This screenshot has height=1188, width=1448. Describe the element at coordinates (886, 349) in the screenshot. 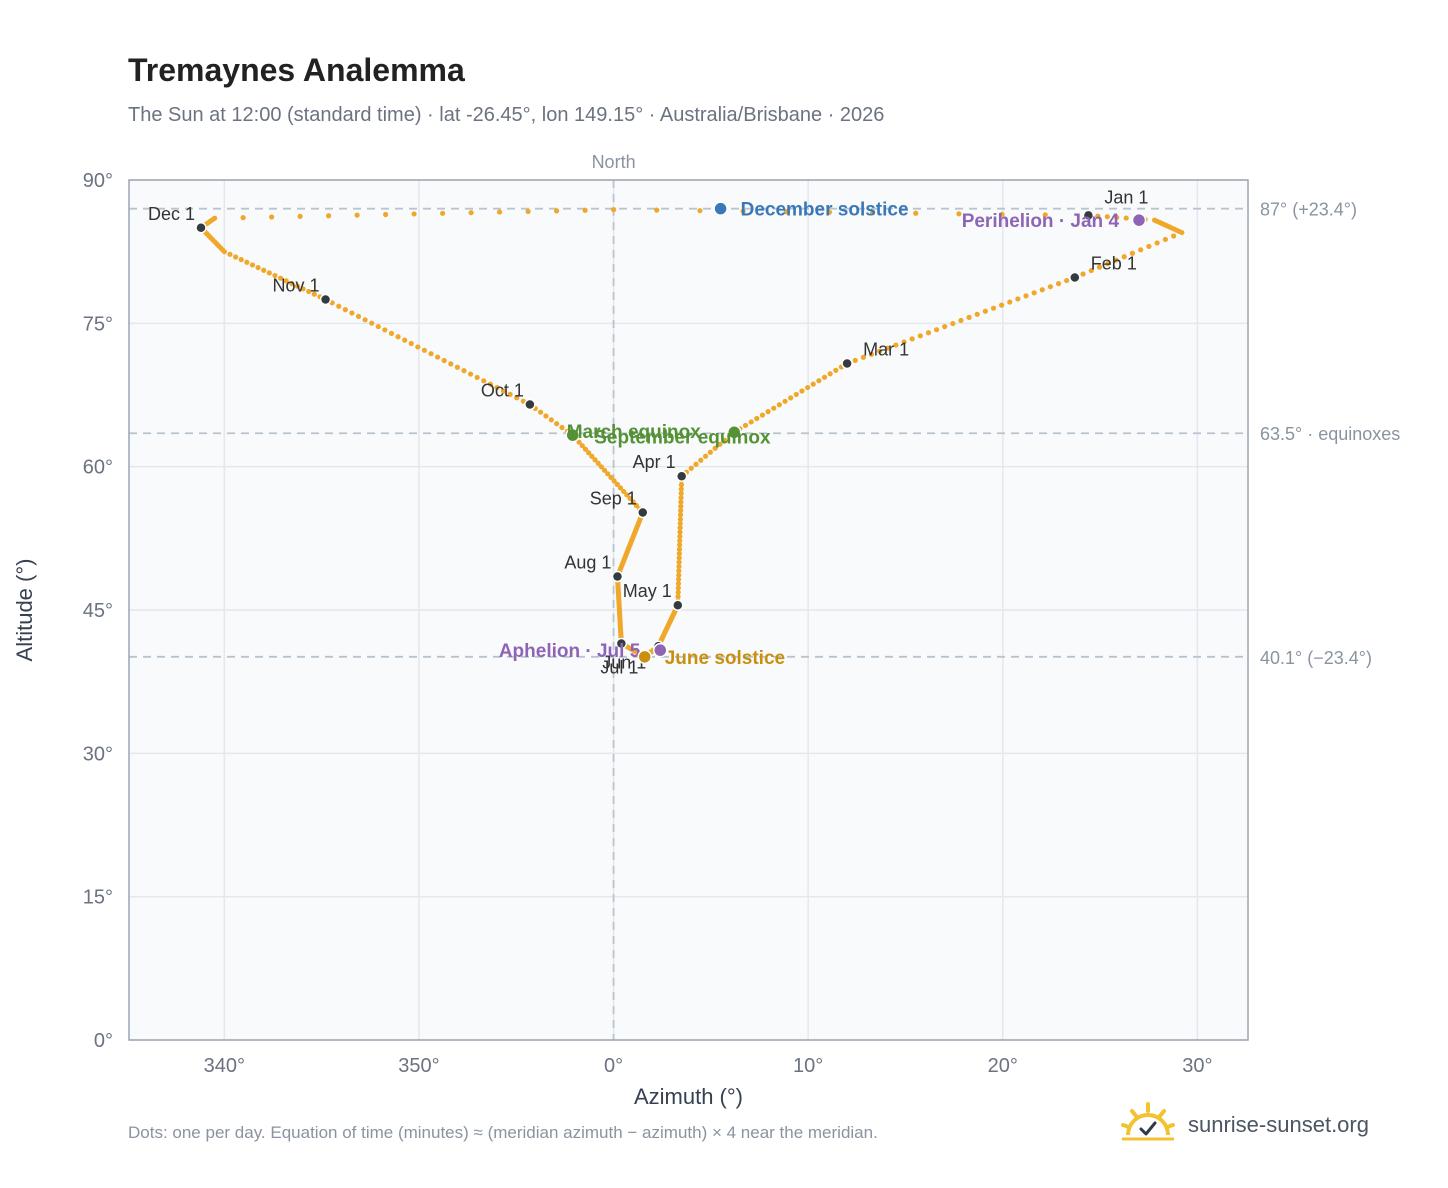

I see `month-label: Mar 1` at that location.